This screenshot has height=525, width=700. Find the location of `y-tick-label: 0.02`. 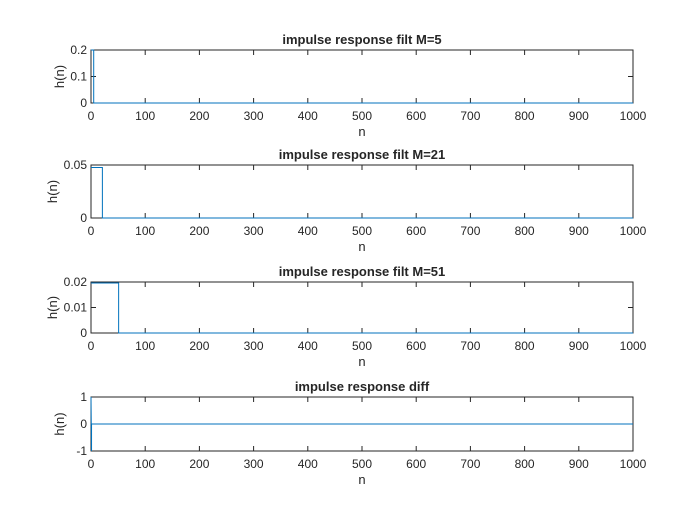

y-tick-label: 0.02 is located at coordinates (76, 282).